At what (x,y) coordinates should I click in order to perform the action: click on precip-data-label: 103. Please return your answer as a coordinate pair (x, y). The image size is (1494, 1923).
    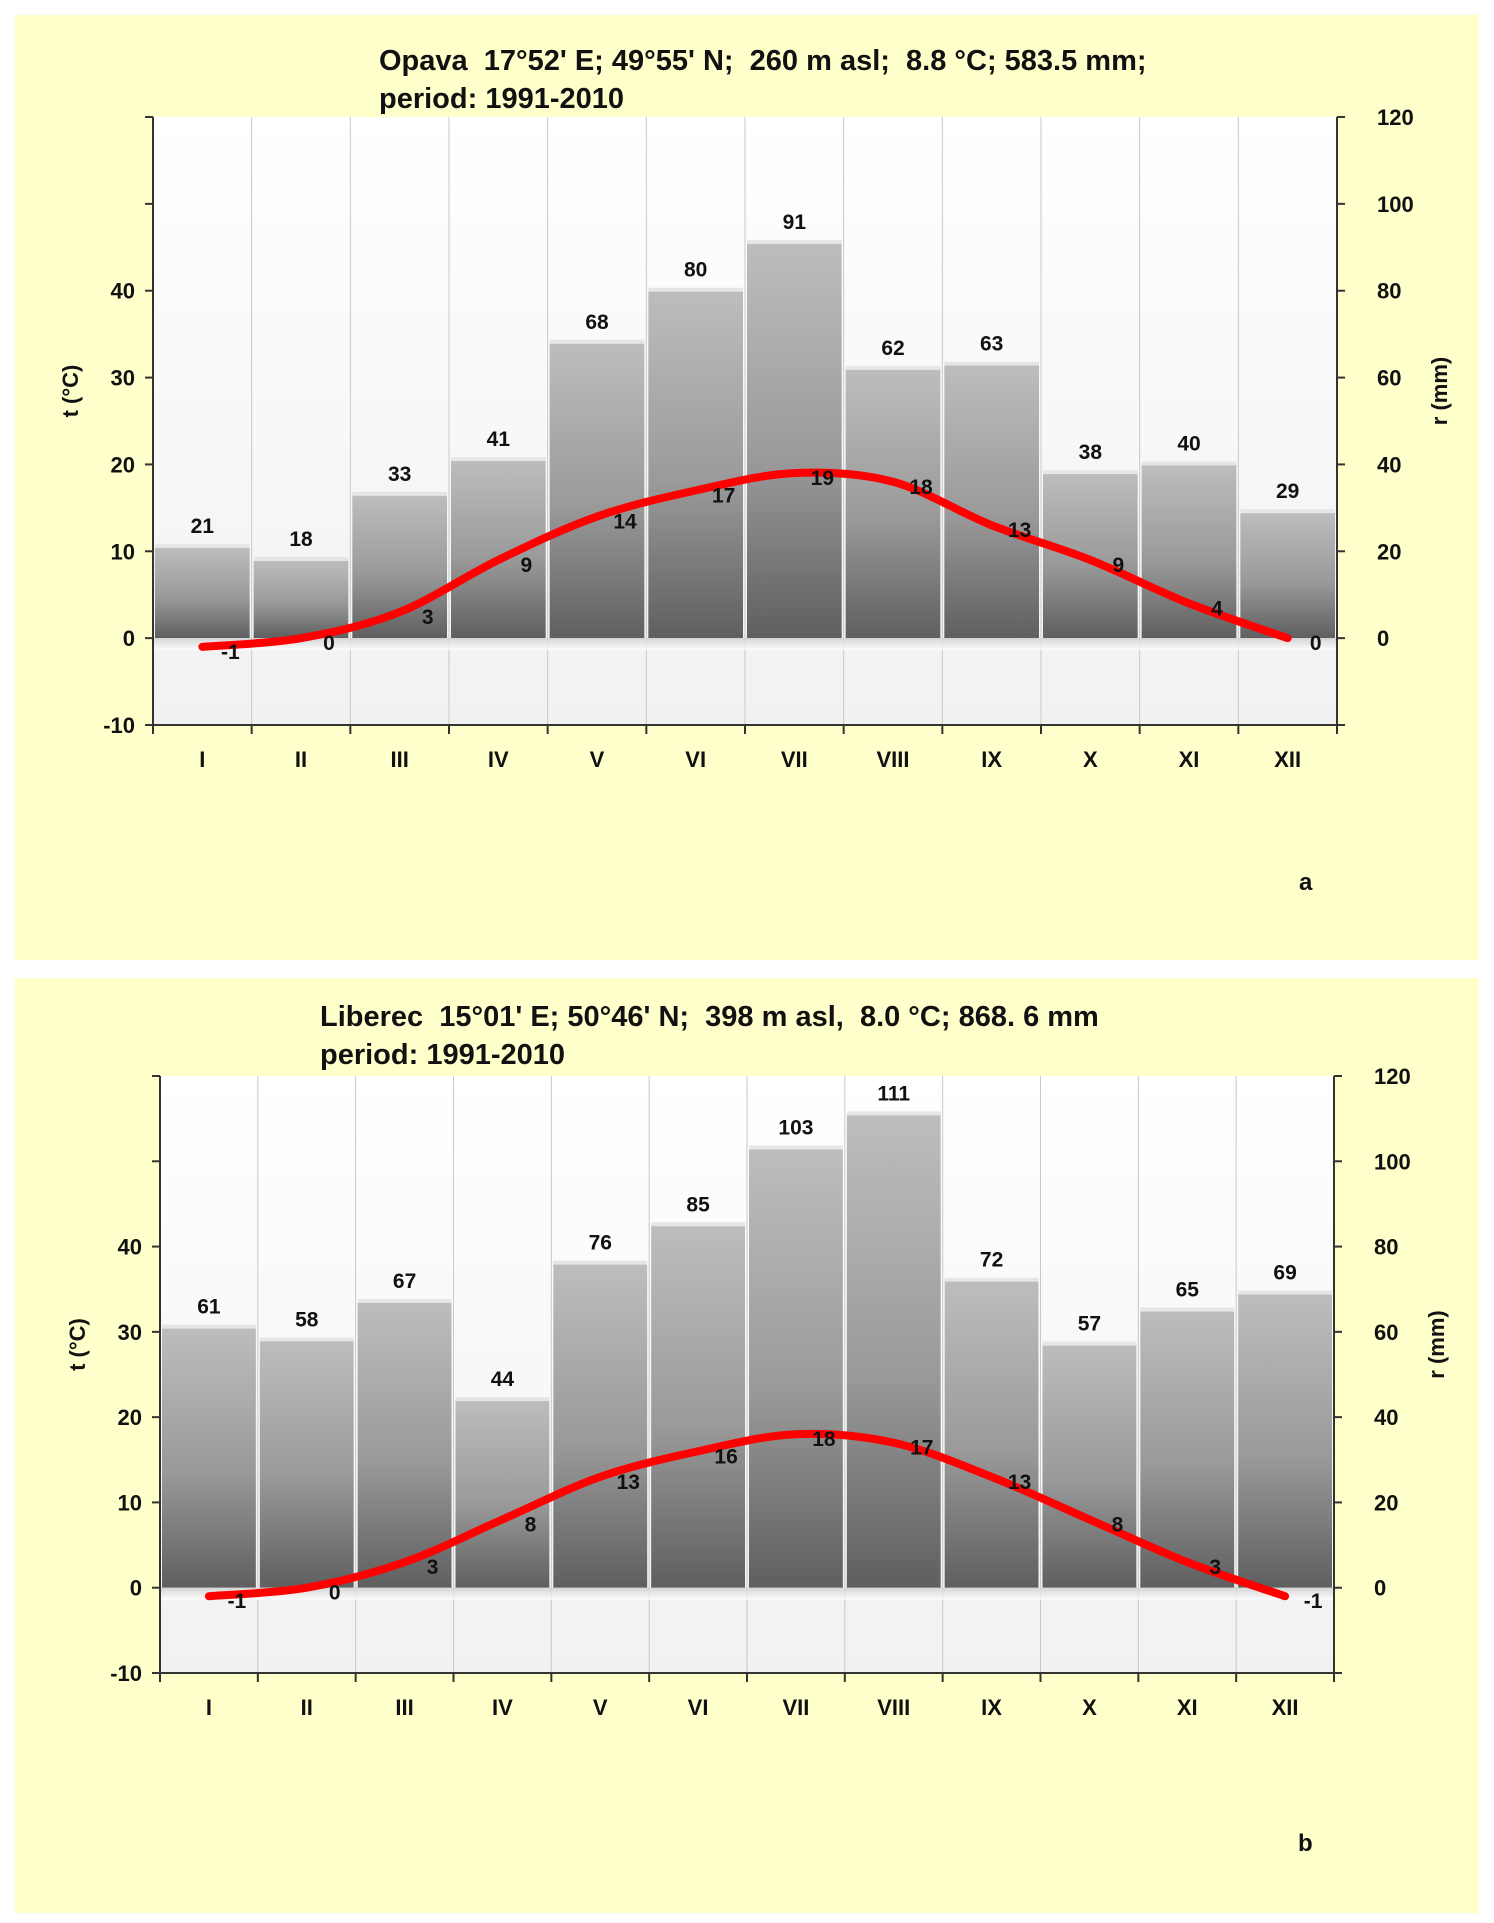
    Looking at the image, I should click on (795, 1127).